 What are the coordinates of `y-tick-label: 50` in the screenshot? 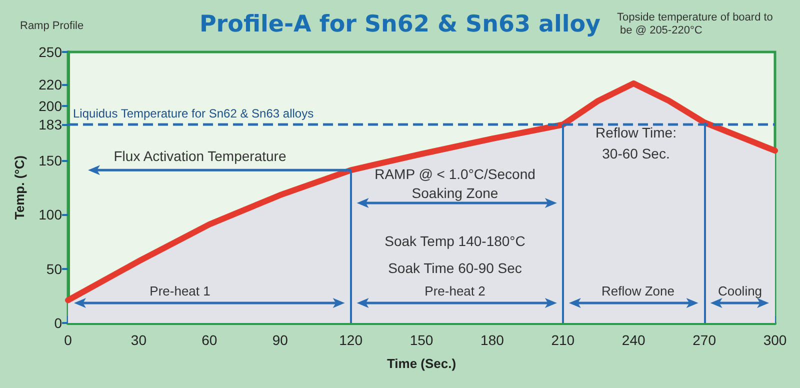 It's located at (54, 268).